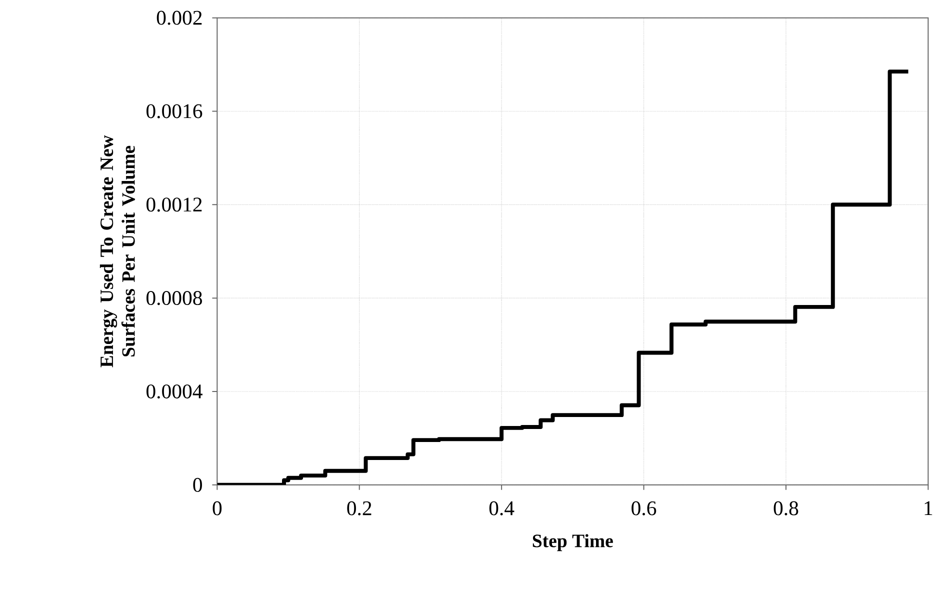 The width and height of the screenshot is (947, 599). I want to click on x-tick-label: 0.4, so click(501, 508).